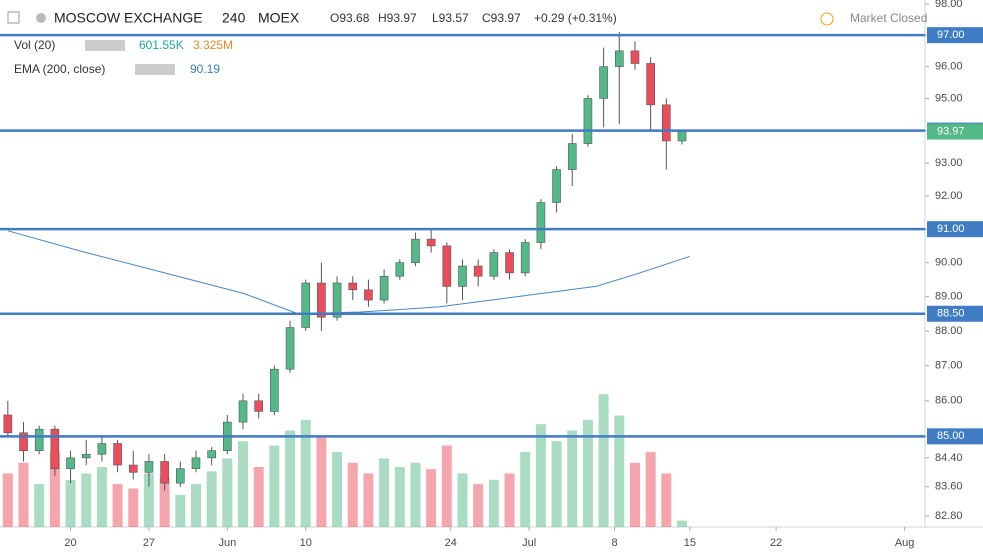 Image resolution: width=983 pixels, height=555 pixels. Describe the element at coordinates (949, 458) in the screenshot. I see `y-tick-label: 84.40` at that location.